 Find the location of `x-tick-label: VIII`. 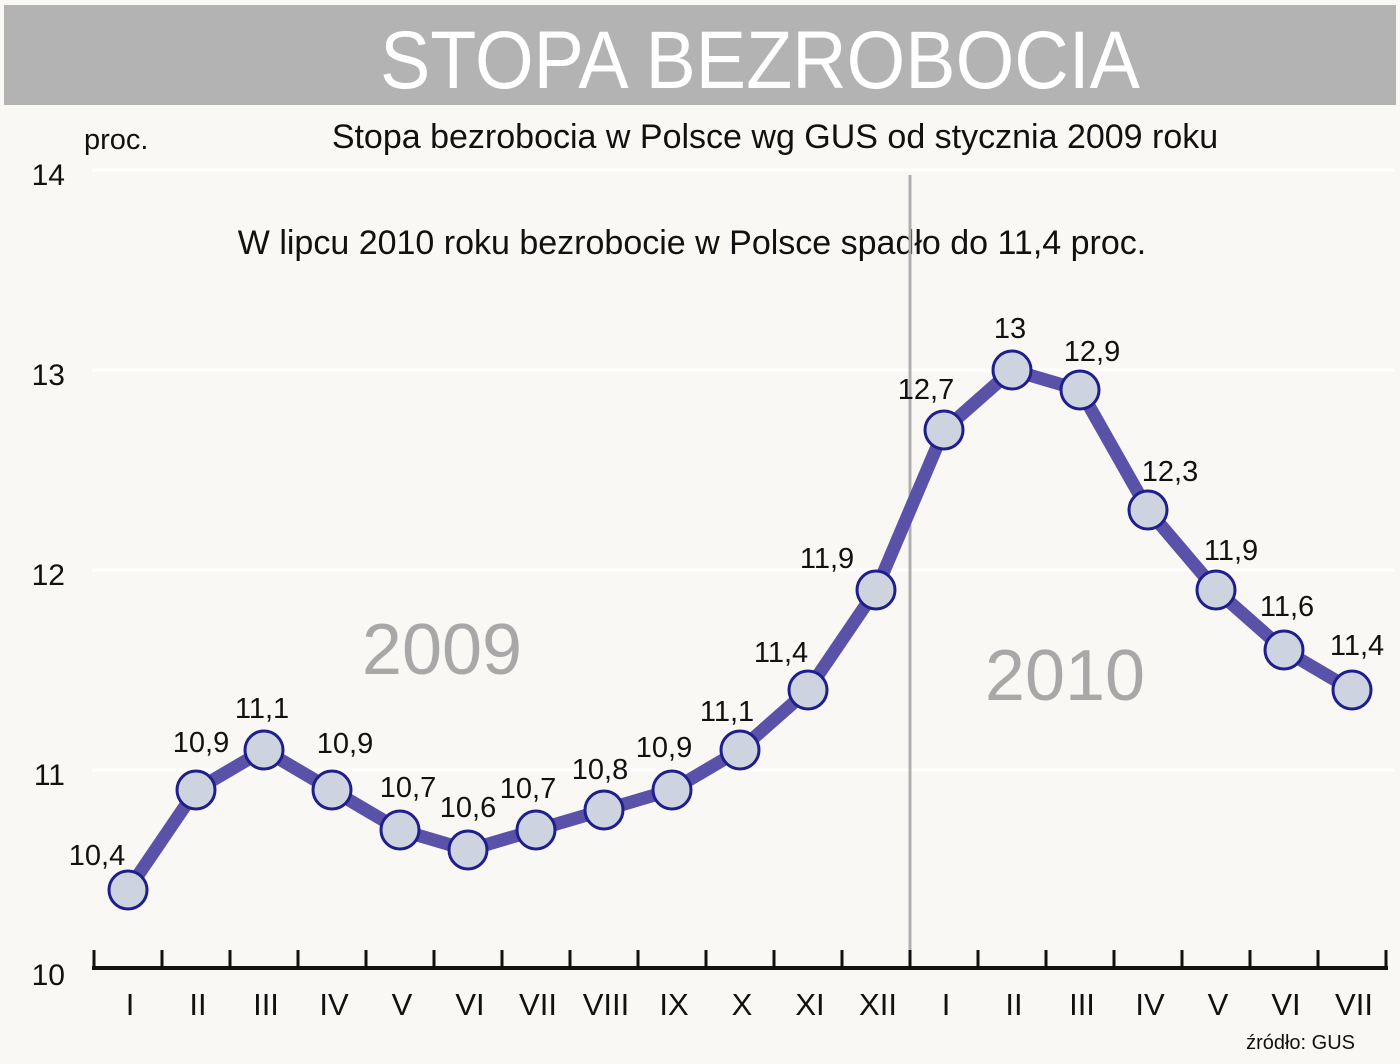

x-tick-label: VIII is located at coordinates (606, 1004).